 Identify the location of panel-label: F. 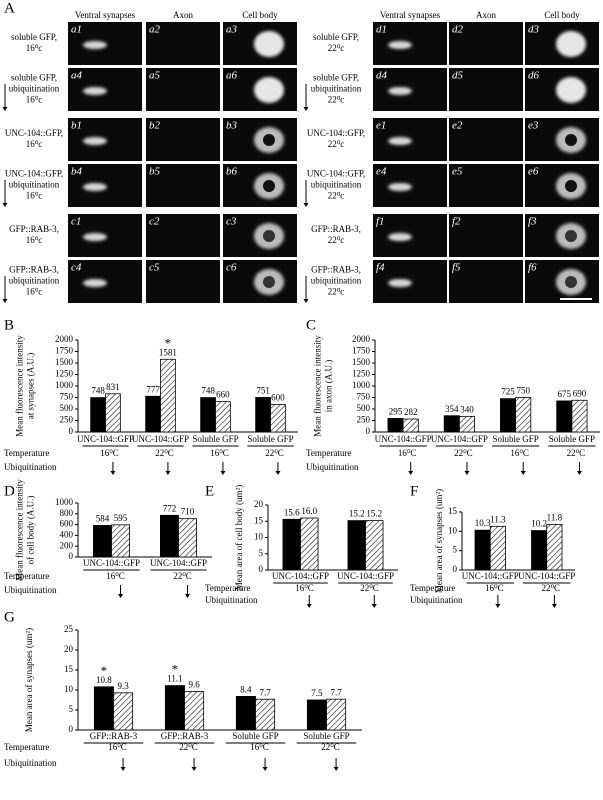
(414, 491).